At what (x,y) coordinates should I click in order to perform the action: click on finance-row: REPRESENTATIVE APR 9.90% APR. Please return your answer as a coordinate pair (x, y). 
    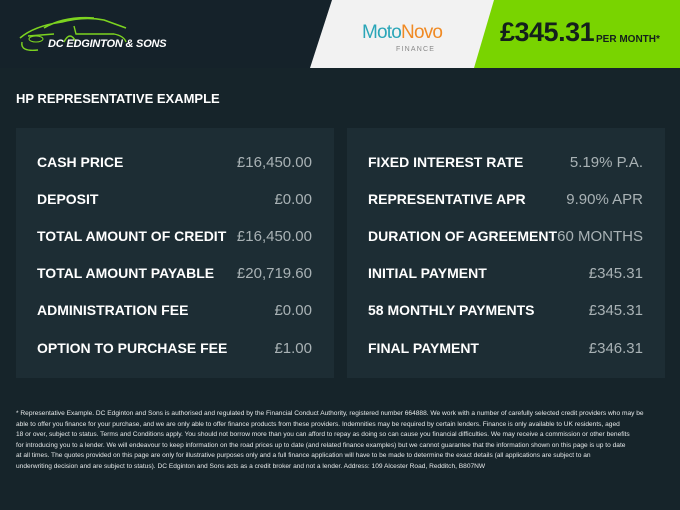
    Looking at the image, I should click on (505, 199).